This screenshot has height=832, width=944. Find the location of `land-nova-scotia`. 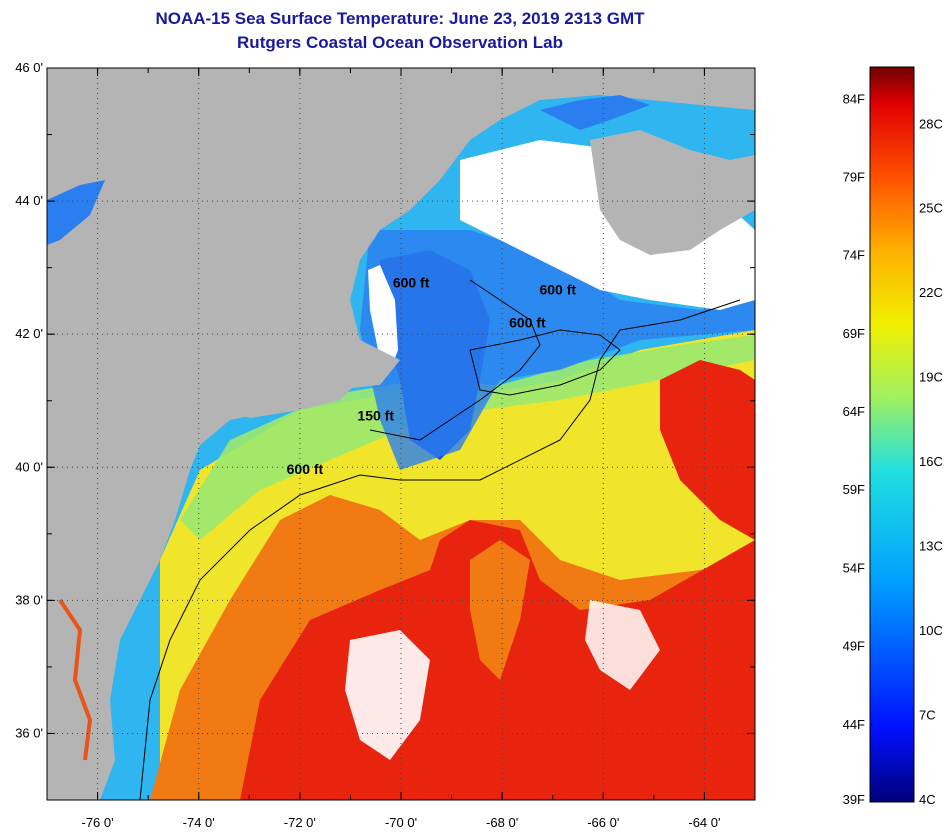

land-nova-scotia is located at coordinates (672, 192).